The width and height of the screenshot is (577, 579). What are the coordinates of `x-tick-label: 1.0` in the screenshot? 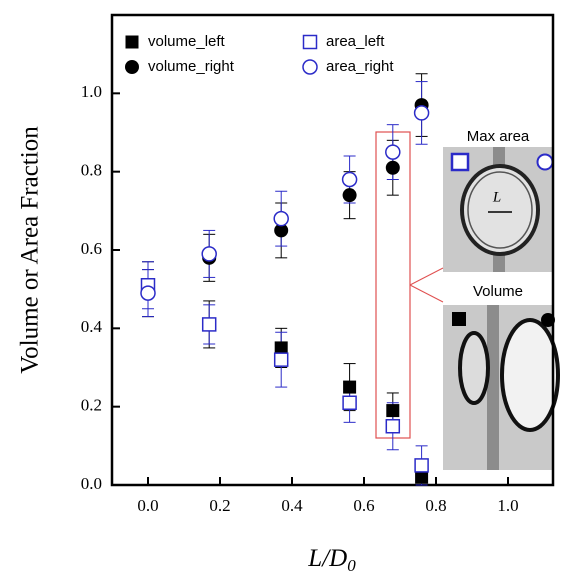 It's located at (507, 505).